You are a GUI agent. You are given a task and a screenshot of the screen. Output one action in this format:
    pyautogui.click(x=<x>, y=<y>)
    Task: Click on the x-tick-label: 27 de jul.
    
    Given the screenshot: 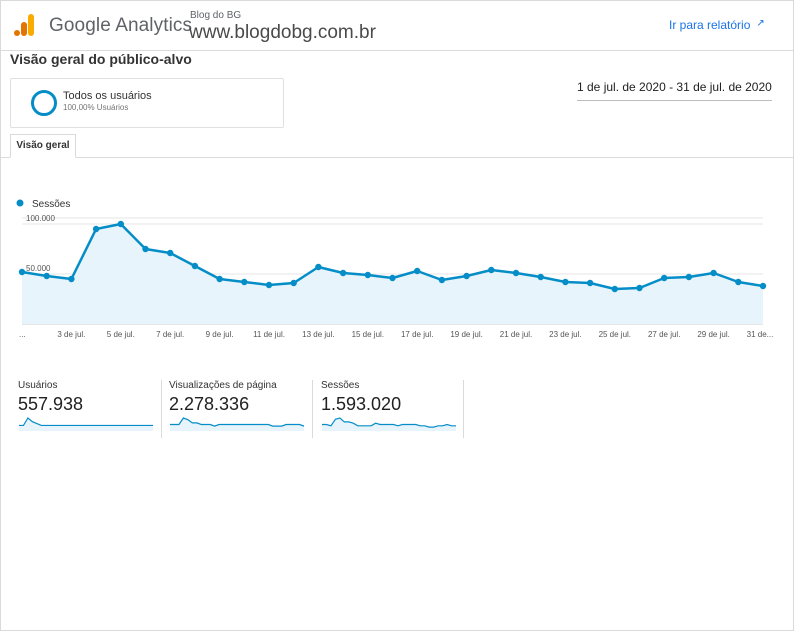 What is the action you would take?
    pyautogui.click(x=664, y=334)
    